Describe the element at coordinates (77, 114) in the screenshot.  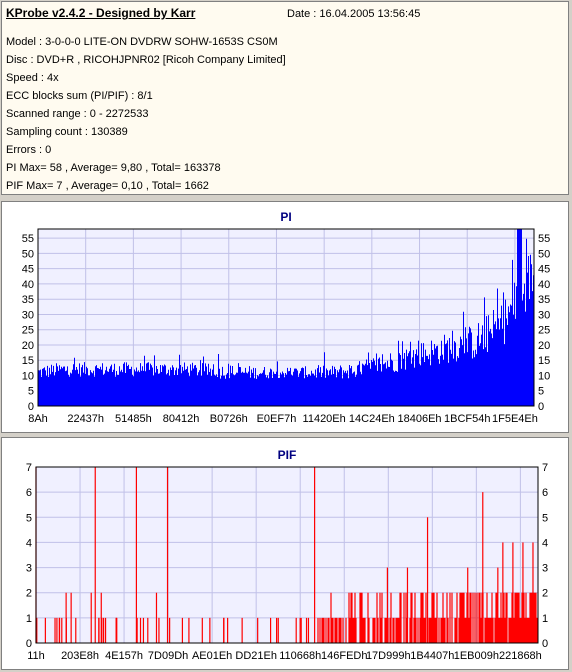
I see `info-range: Scanned range : 0 - 2272533` at that location.